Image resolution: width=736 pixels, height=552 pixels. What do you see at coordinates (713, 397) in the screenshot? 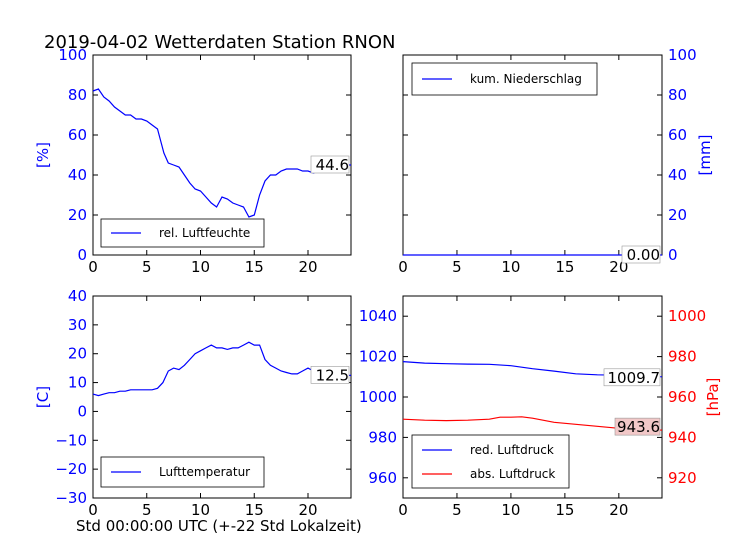
I see `y-right-axis-label: [hPa]` at bounding box center [713, 397].